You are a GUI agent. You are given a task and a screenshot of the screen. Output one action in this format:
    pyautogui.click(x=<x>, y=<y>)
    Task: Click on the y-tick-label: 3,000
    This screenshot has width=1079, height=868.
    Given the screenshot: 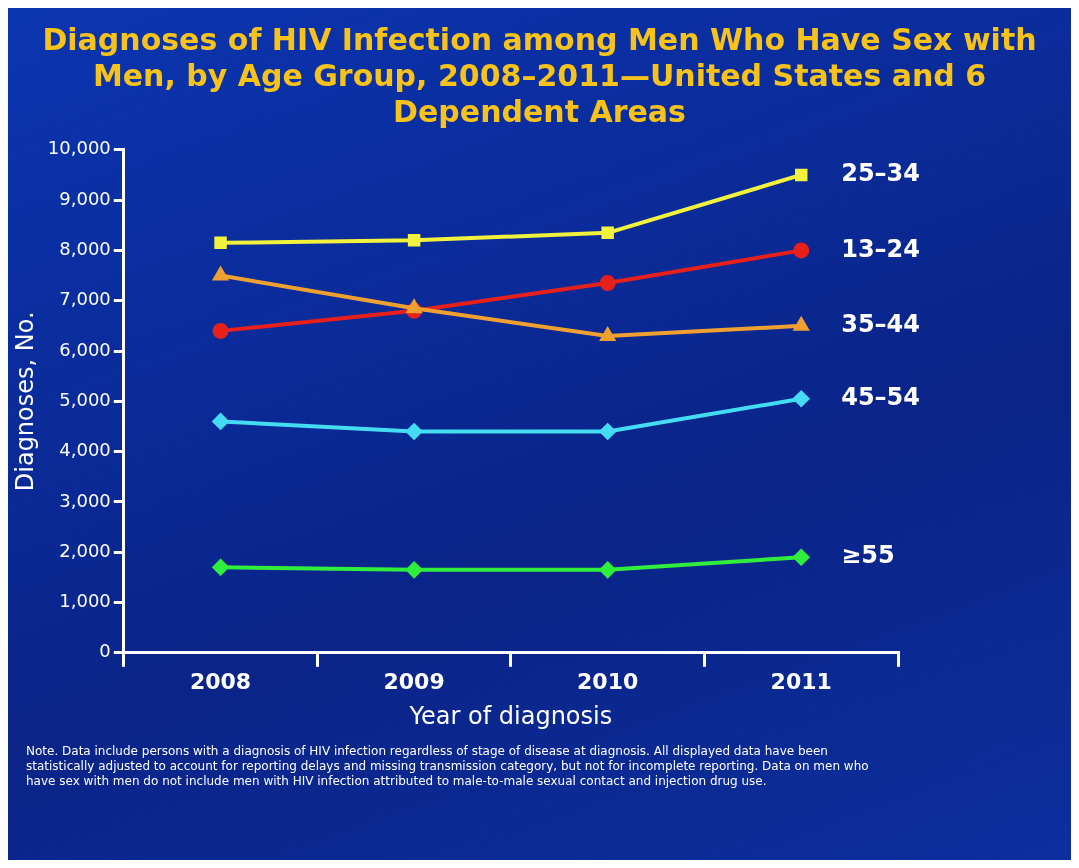 What is the action you would take?
    pyautogui.click(x=85, y=500)
    